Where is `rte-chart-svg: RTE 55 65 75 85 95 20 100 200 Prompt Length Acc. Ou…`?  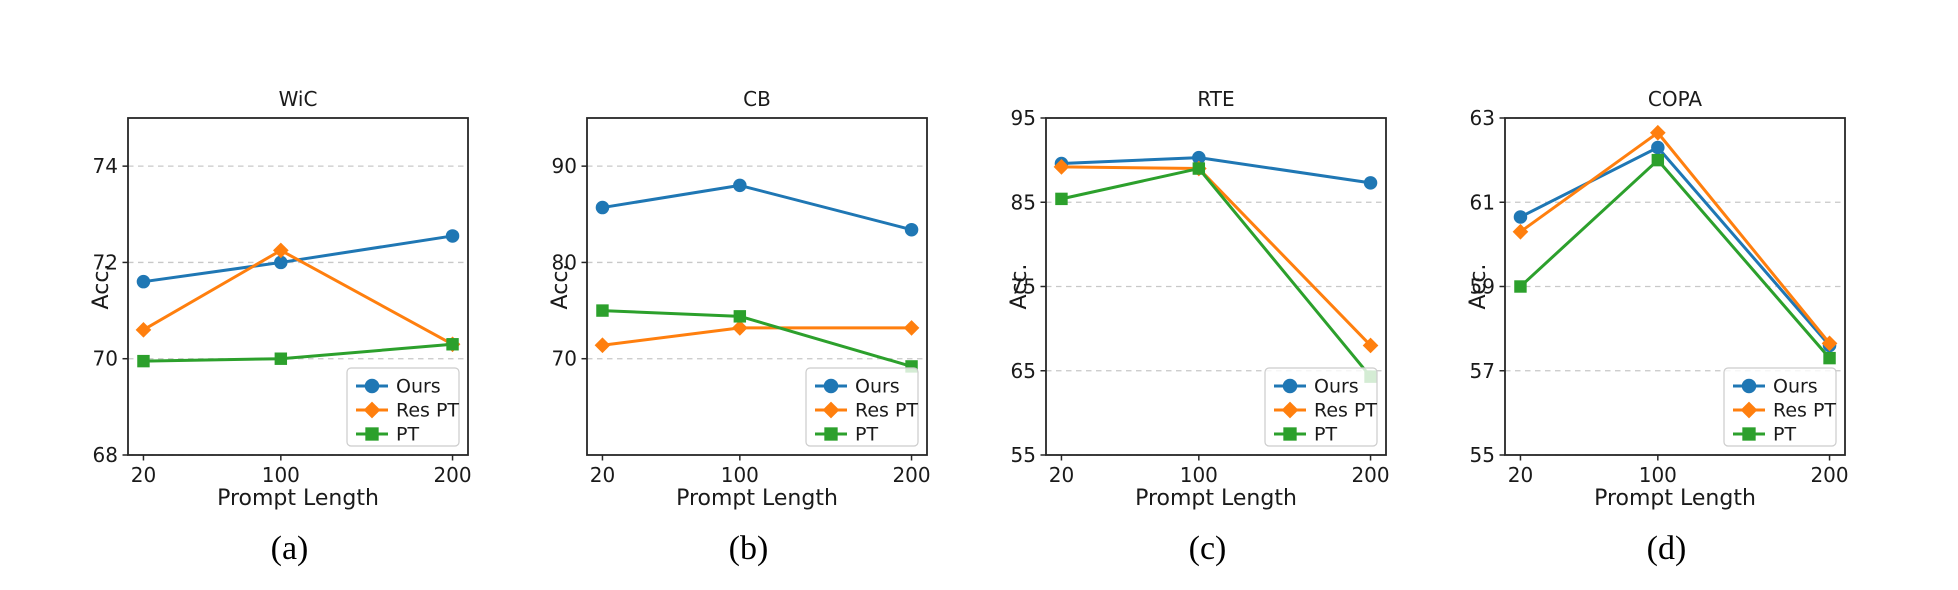 rte-chart-svg: RTE 55 65 75 85 95 20 100 200 Prompt Length Acc. Ou… is located at coordinates (1198, 299).